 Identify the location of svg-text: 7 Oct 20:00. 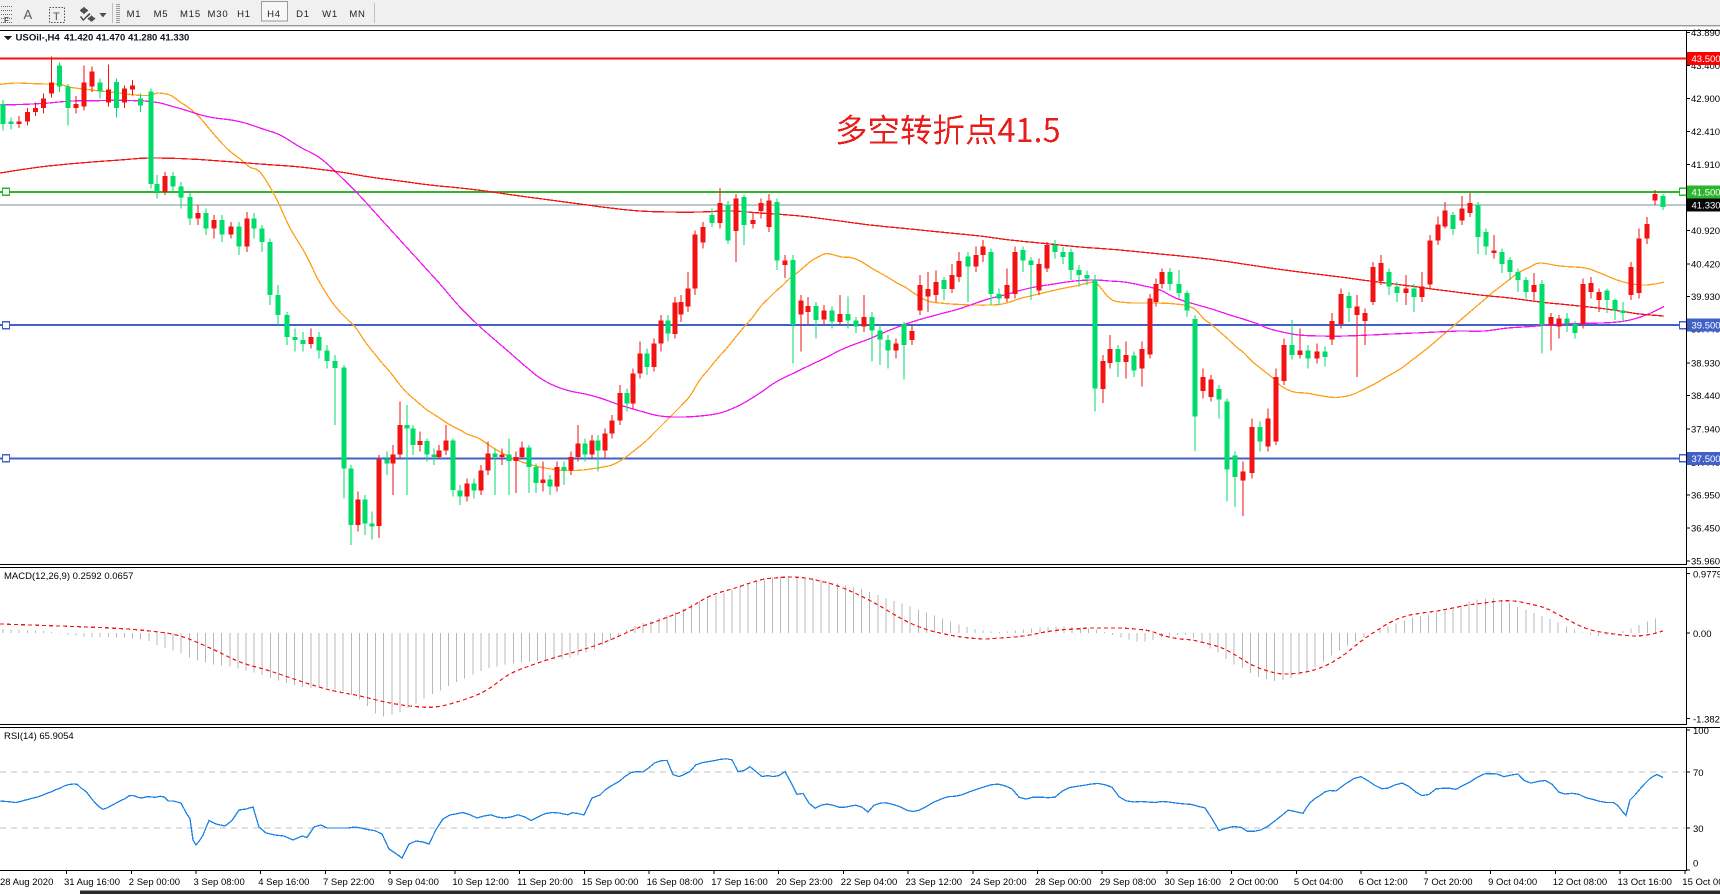
(1447, 882).